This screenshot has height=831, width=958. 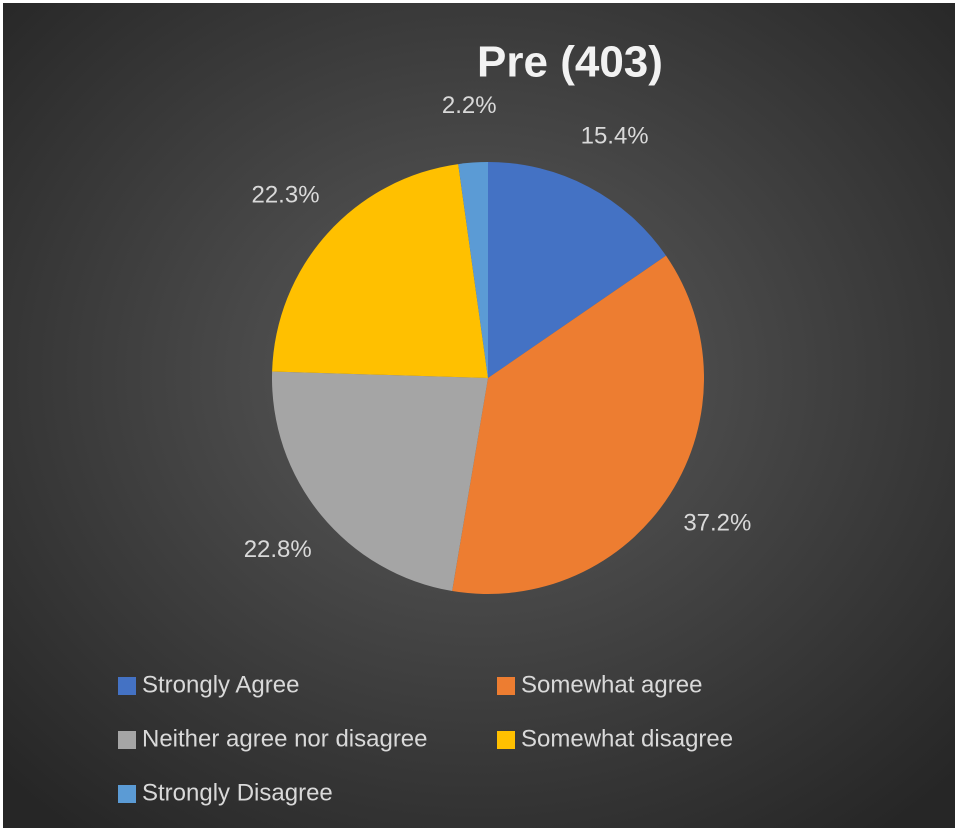 I want to click on chart-title: Pre (403), so click(x=570, y=62).